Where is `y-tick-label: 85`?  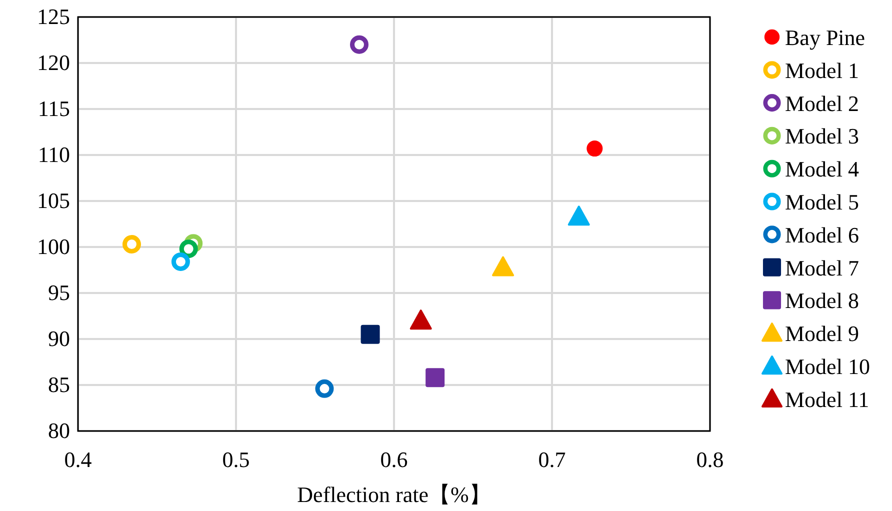
y-tick-label: 85 is located at coordinates (59, 384).